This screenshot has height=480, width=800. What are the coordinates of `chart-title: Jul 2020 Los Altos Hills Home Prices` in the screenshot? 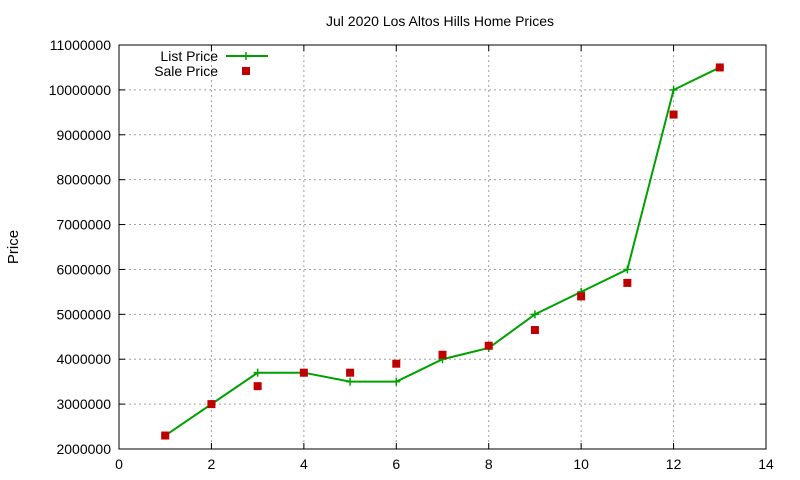 It's located at (440, 21).